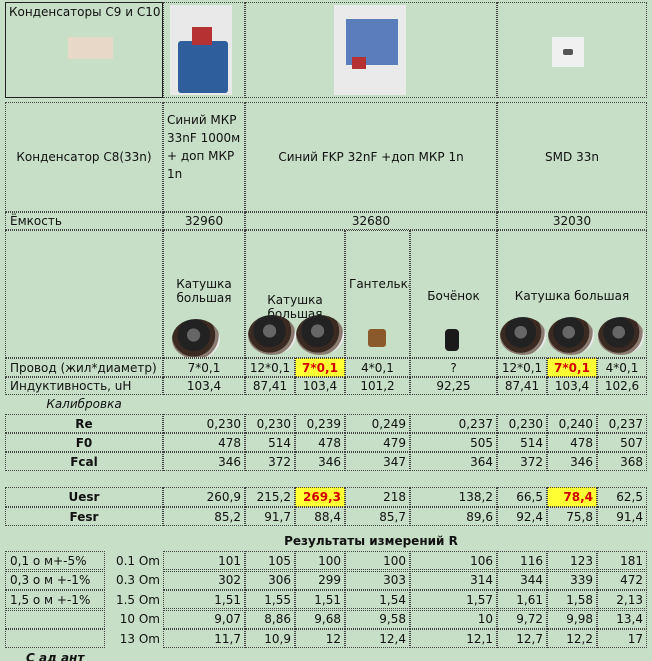 Image resolution: width=652 pixels, height=661 pixels. What do you see at coordinates (295, 294) in the screenshot?
I see `coil-header-big2: Катушка большая` at bounding box center [295, 294].